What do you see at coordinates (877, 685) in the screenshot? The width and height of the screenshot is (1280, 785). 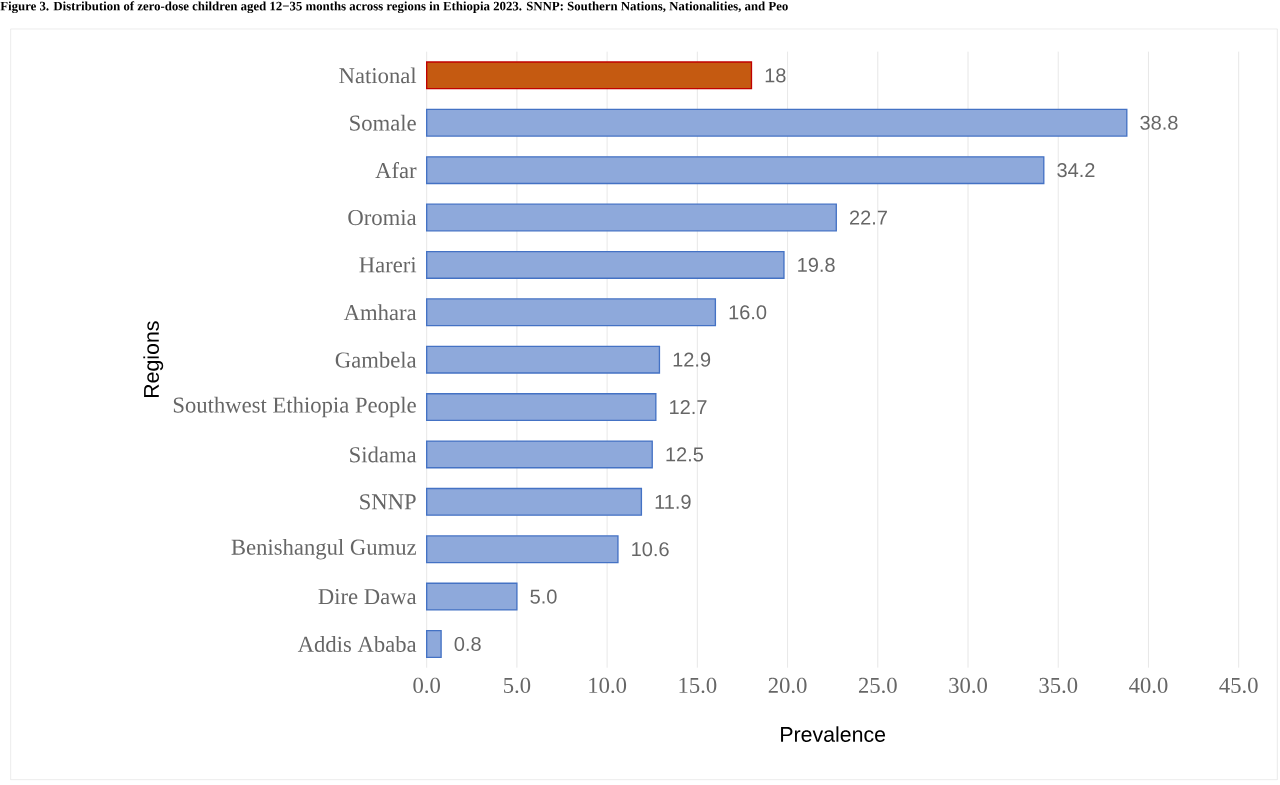 I see `x-tick-label: 25.0` at bounding box center [877, 685].